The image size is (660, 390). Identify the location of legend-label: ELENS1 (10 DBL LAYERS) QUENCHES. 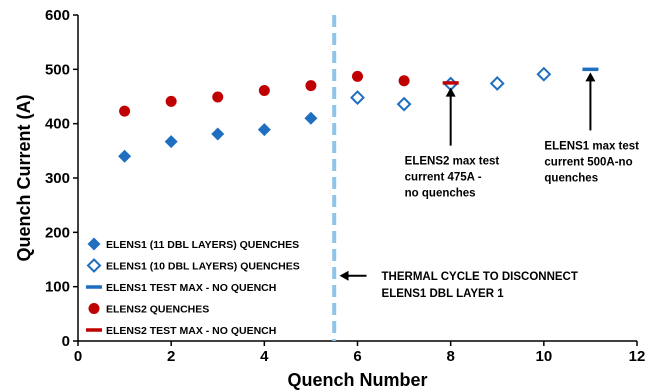
(203, 267).